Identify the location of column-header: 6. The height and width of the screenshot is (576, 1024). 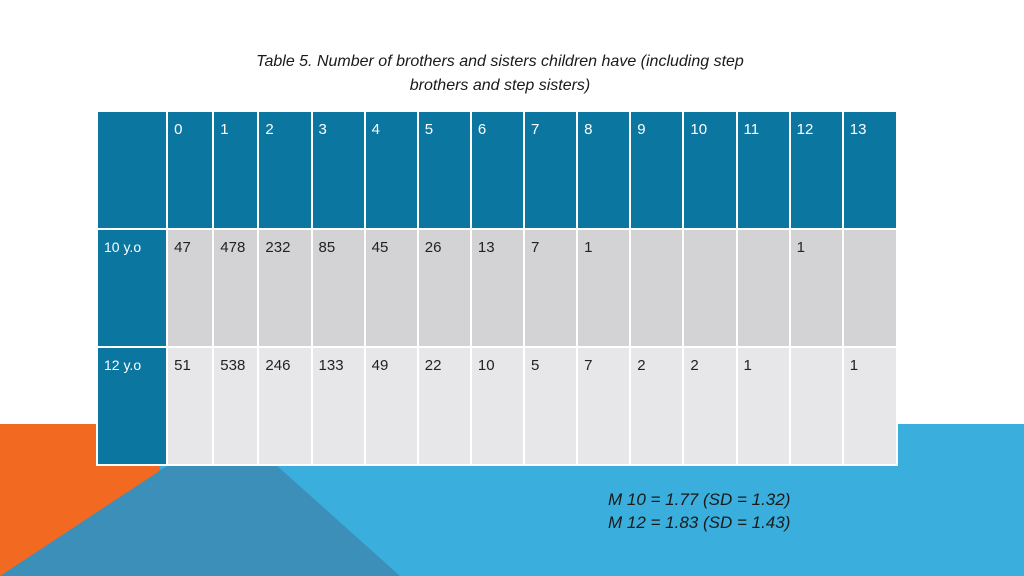
(497, 170).